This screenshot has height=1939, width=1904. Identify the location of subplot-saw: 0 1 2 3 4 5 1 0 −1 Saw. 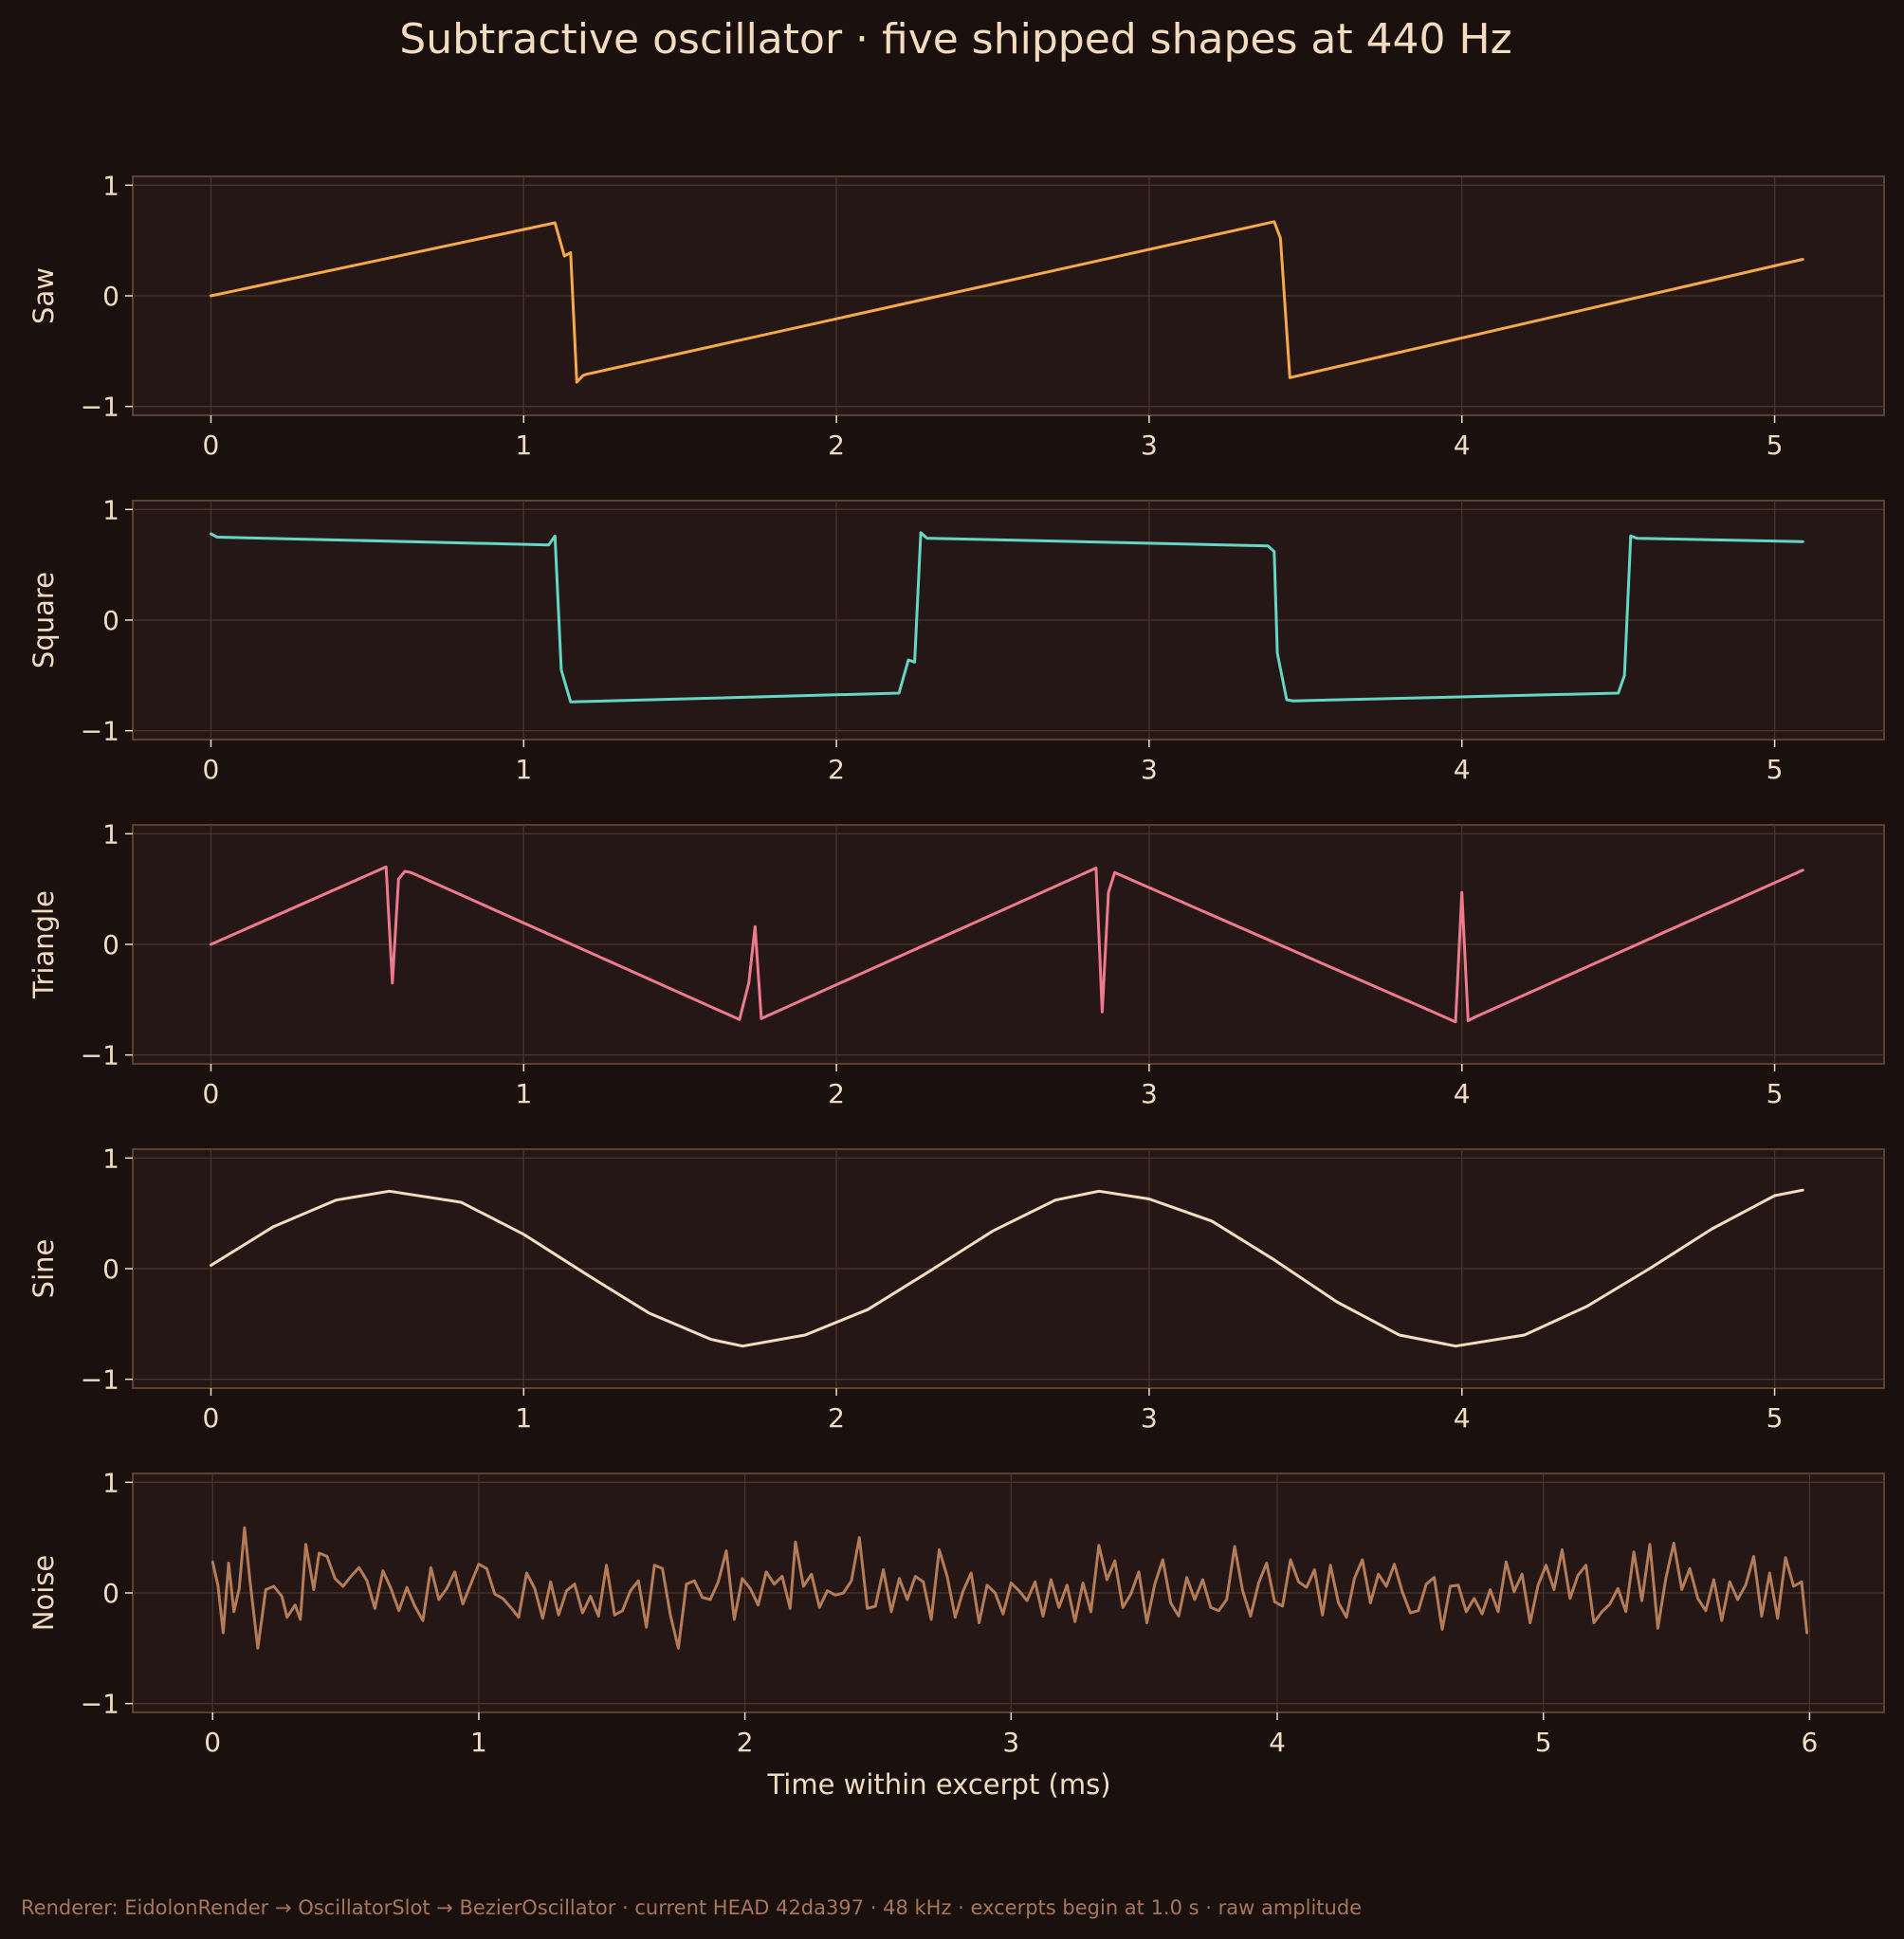
(956, 315).